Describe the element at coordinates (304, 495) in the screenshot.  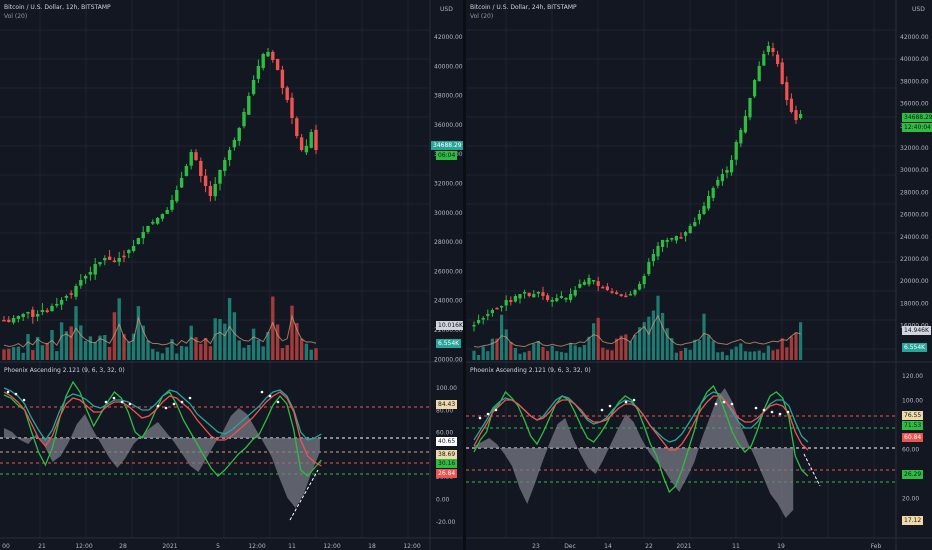
I see `osc-projection-line` at that location.